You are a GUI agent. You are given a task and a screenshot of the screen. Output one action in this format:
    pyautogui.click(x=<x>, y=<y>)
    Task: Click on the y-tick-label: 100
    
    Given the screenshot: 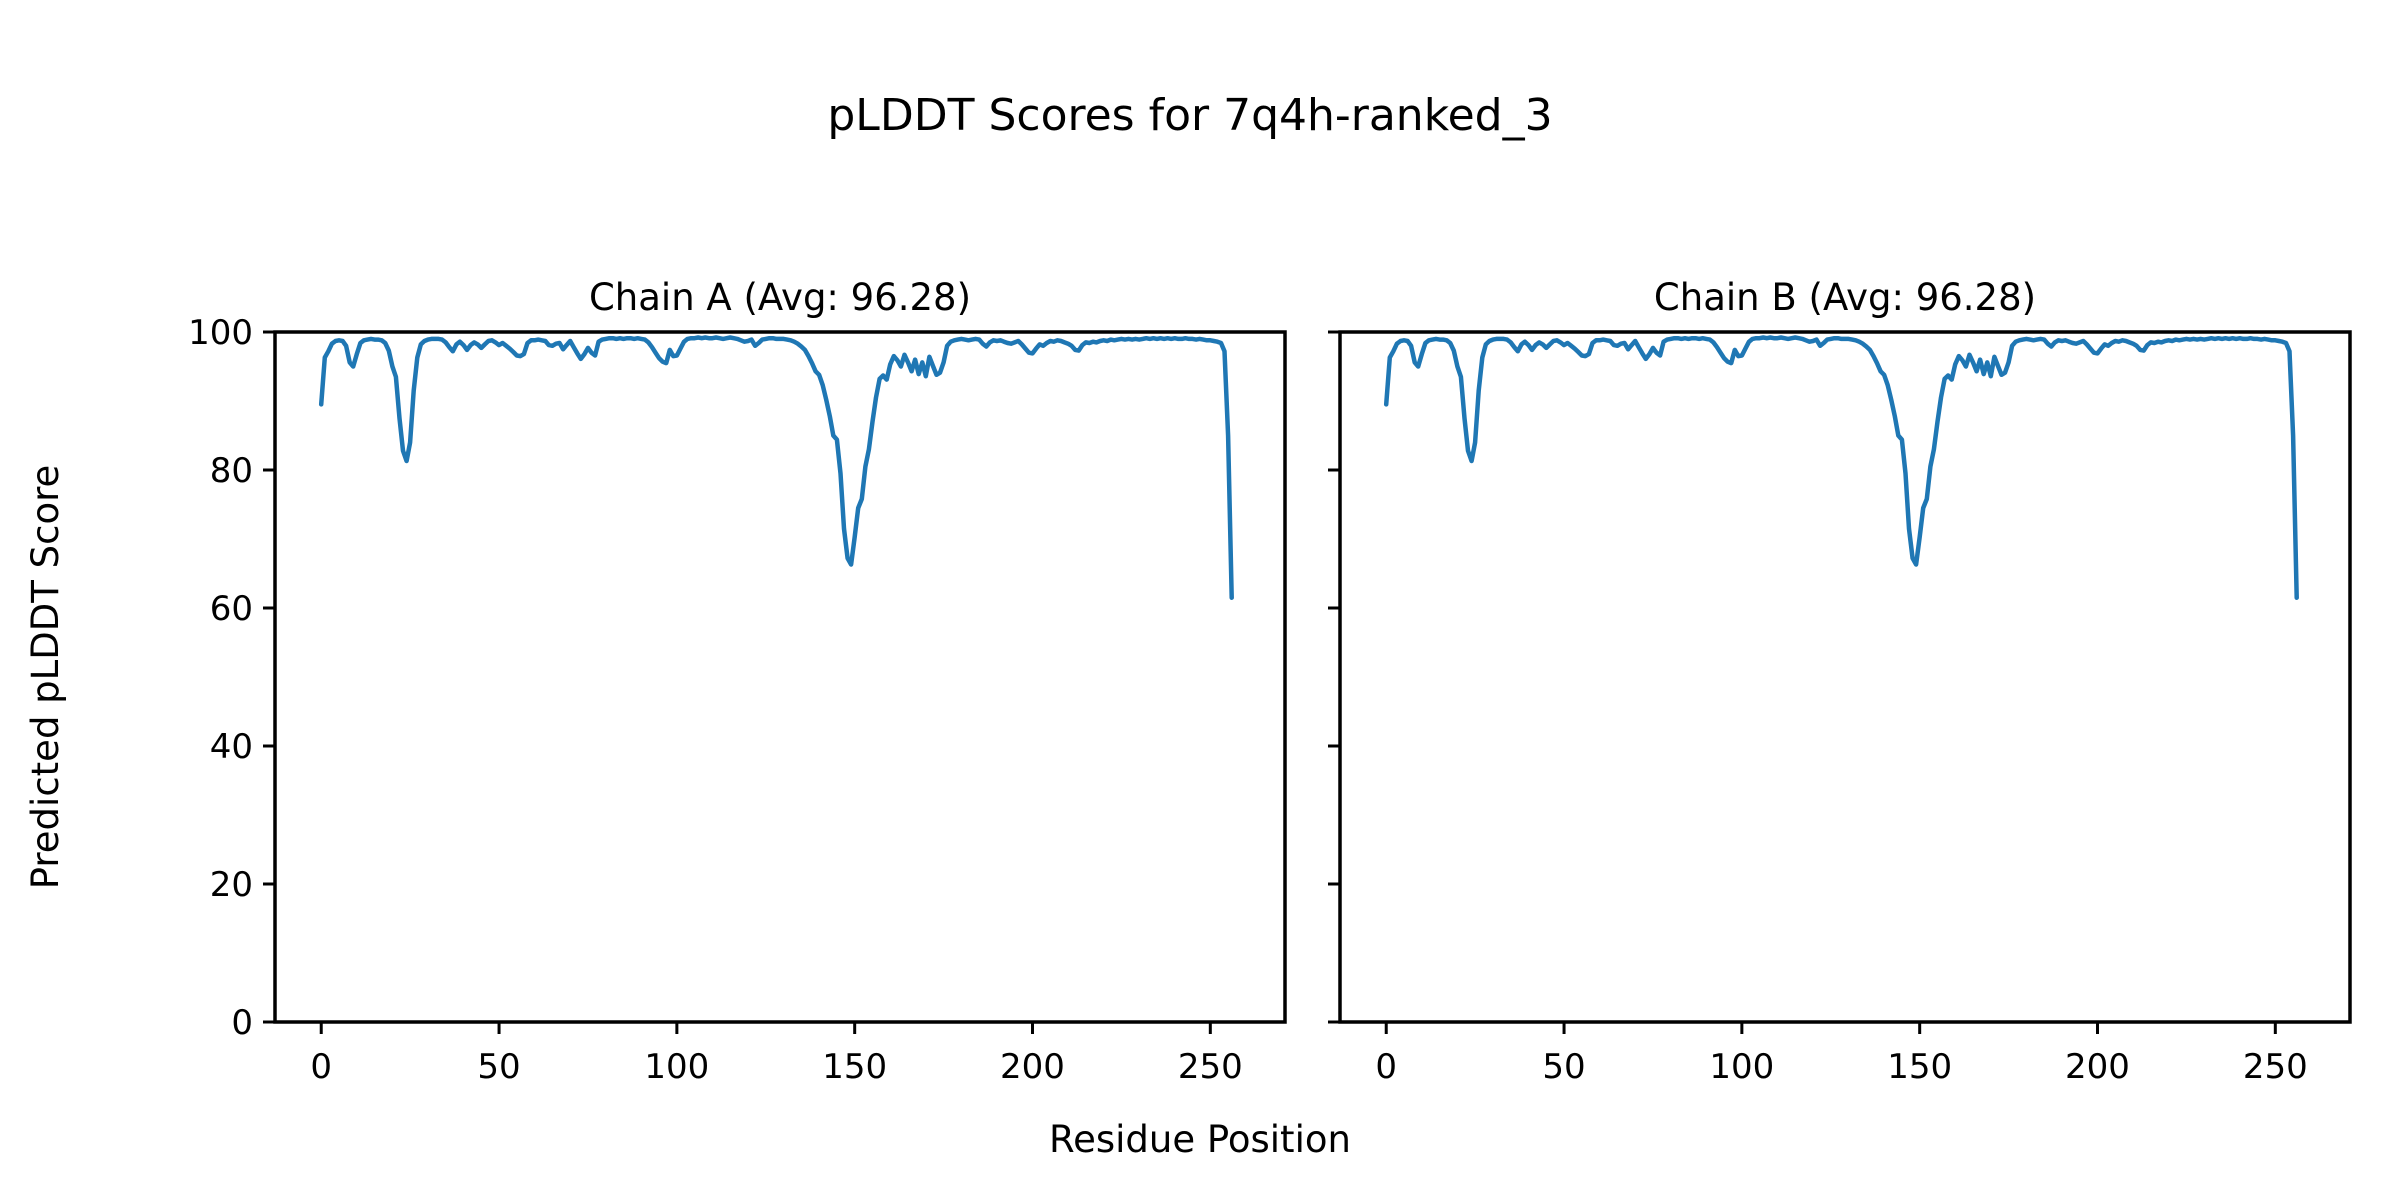 What is the action you would take?
    pyautogui.click(x=220, y=333)
    